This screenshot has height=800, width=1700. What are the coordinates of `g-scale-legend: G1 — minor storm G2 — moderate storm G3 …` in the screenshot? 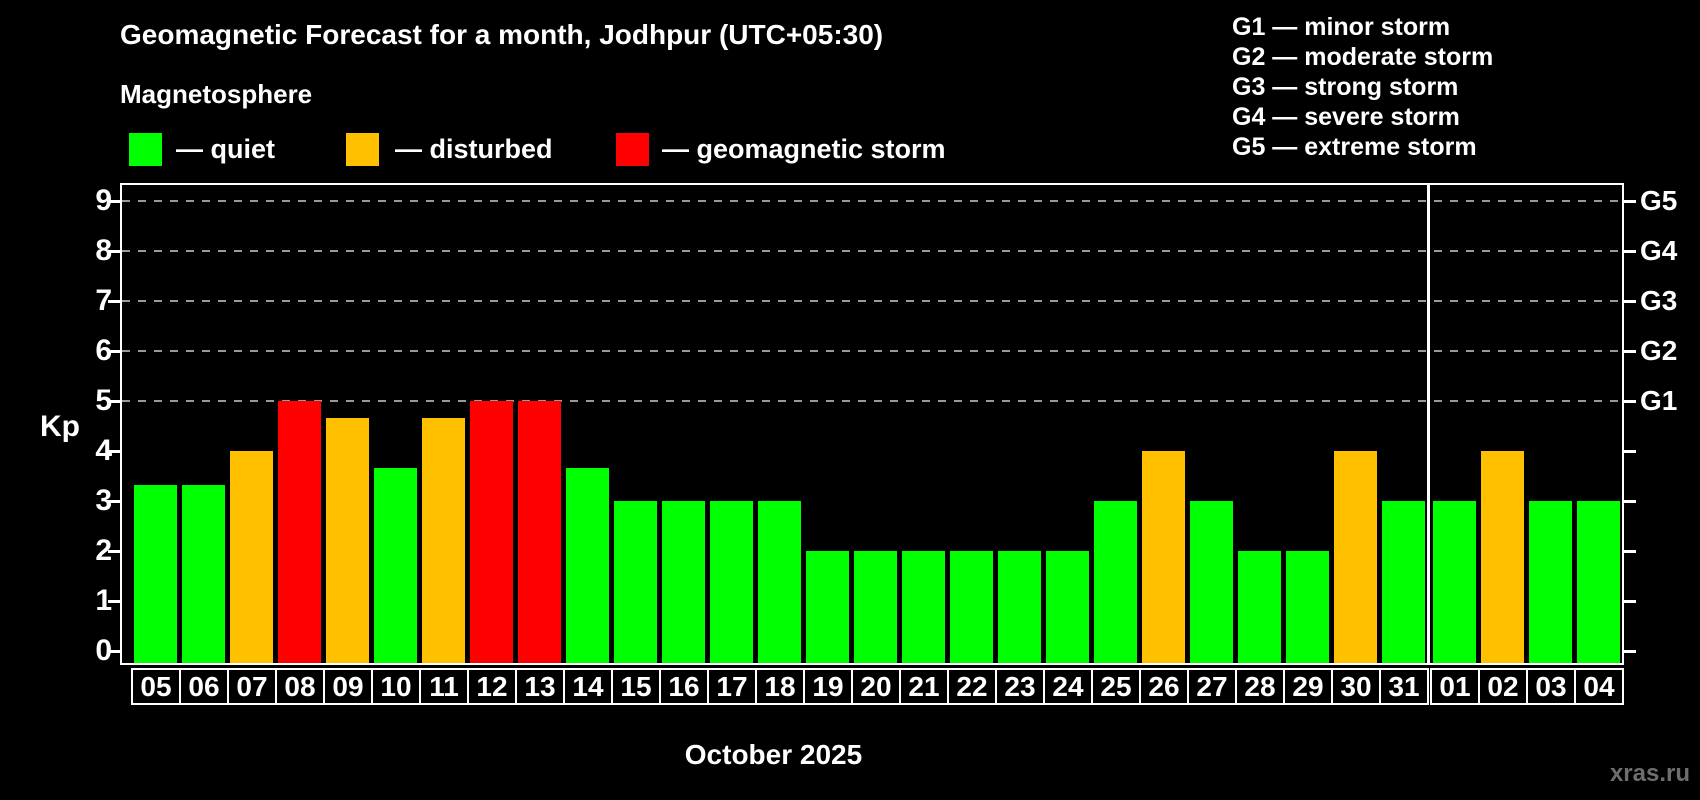 It's located at (1362, 87).